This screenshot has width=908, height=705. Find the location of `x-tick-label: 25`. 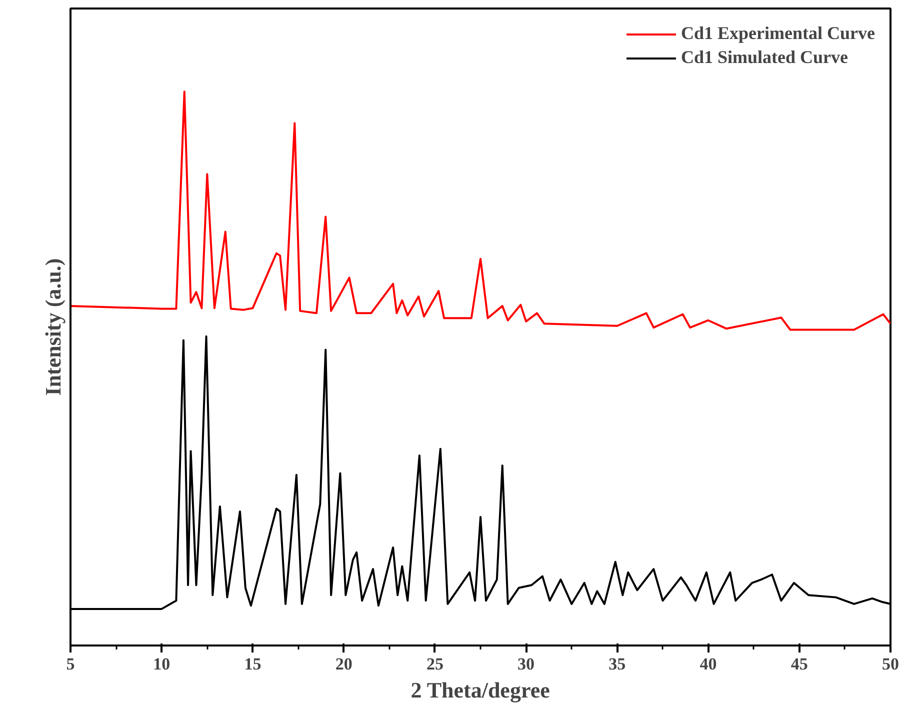

x-tick-label: 25 is located at coordinates (435, 664).